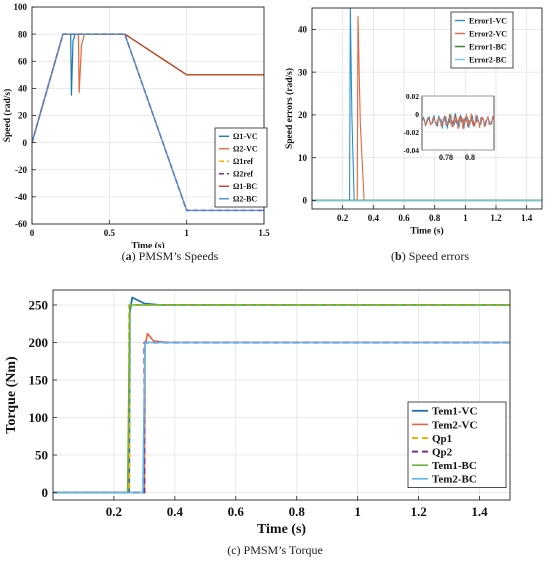 This screenshot has height=566, width=550. Describe the element at coordinates (454, 480) in the screenshot. I see `legend-entry: Tem2-BC` at that location.